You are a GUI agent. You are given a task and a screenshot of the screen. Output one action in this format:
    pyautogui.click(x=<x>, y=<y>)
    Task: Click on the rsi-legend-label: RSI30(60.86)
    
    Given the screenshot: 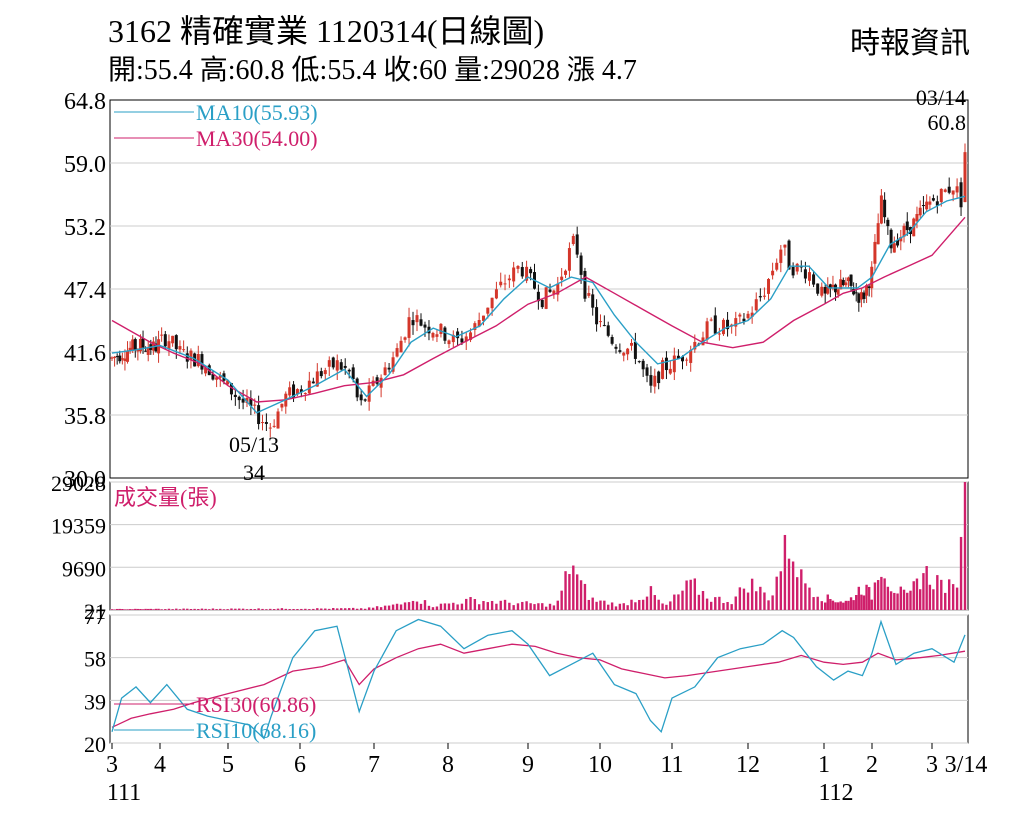 What is the action you would take?
    pyautogui.click(x=256, y=704)
    